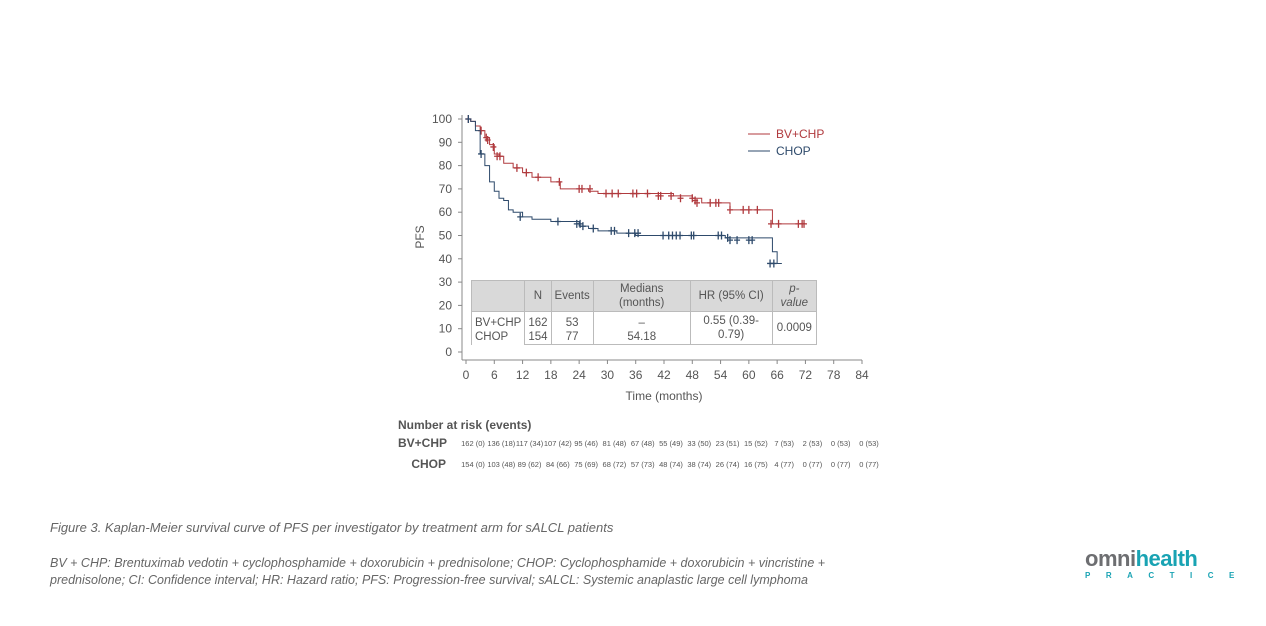 The width and height of the screenshot is (1266, 626). What do you see at coordinates (641, 296) in the screenshot?
I see `header-median: Medians (months)` at bounding box center [641, 296].